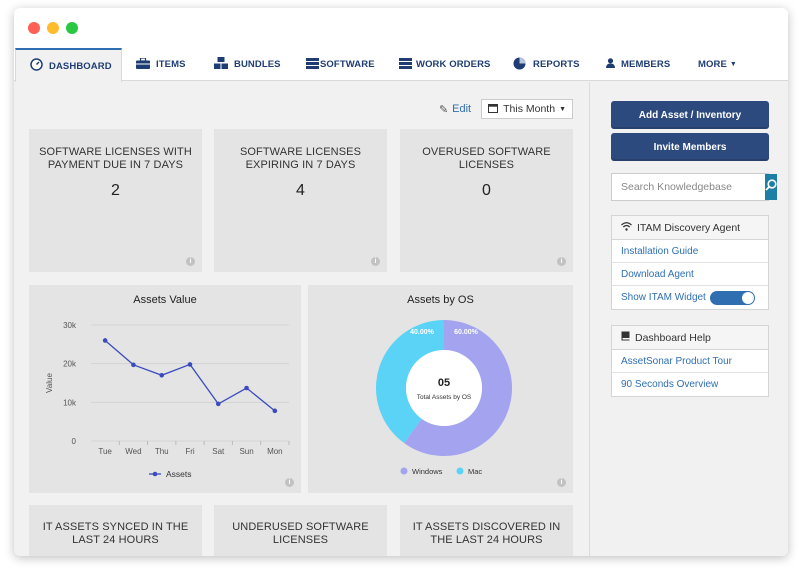 The height and width of the screenshot is (572, 800). What do you see at coordinates (690, 147) in the screenshot?
I see `invite-members-button: Invite Members` at bounding box center [690, 147].